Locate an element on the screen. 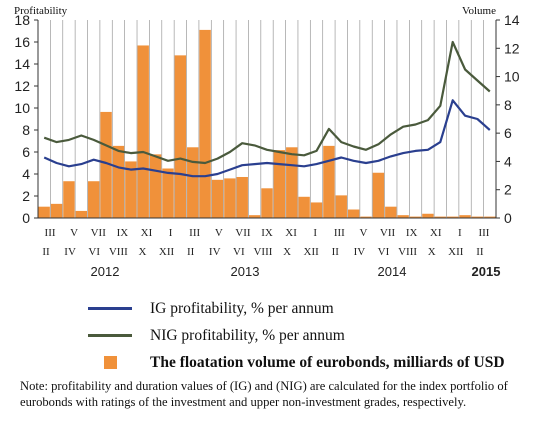 Image resolution: width=540 pixels, height=447 pixels. left-tick-label: 4 is located at coordinates (26, 174).